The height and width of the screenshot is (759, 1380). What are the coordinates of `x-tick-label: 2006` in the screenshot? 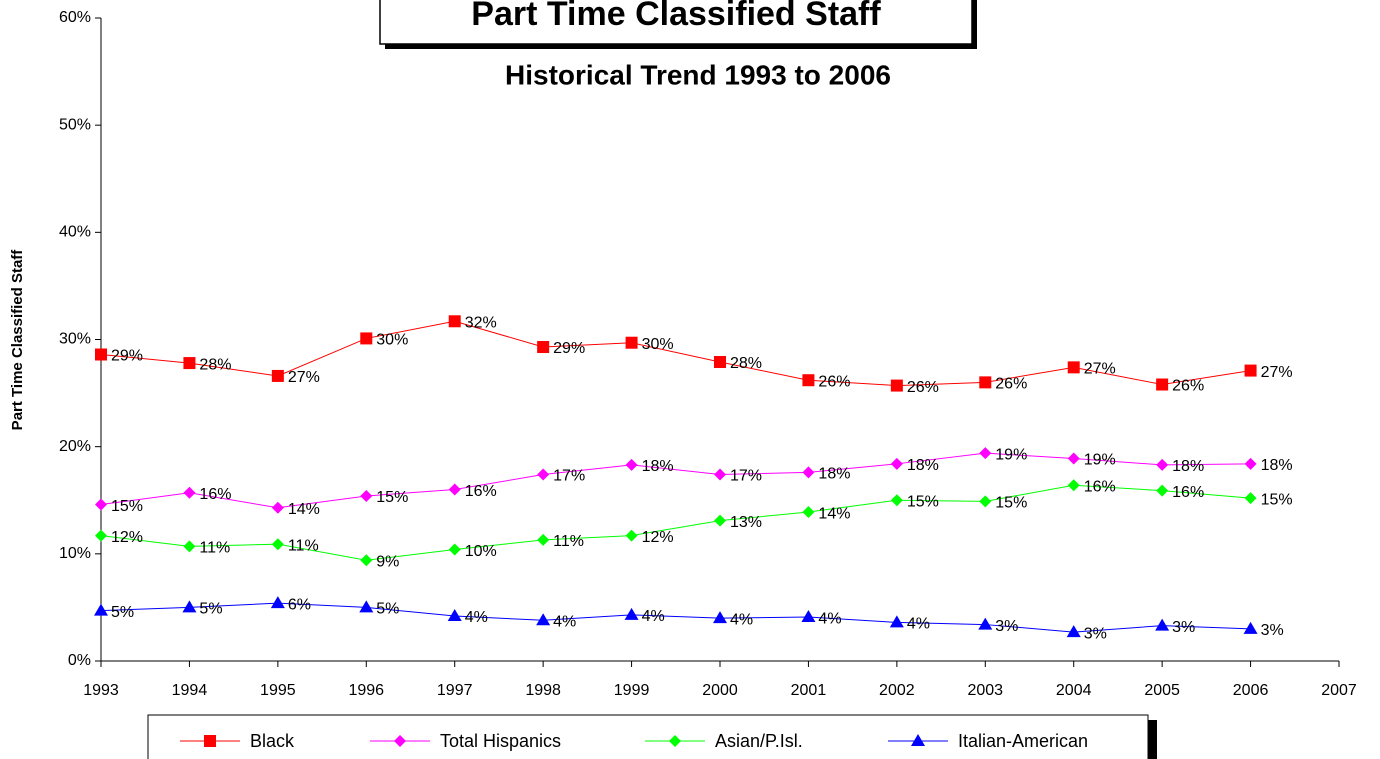 It's located at (1251, 690).